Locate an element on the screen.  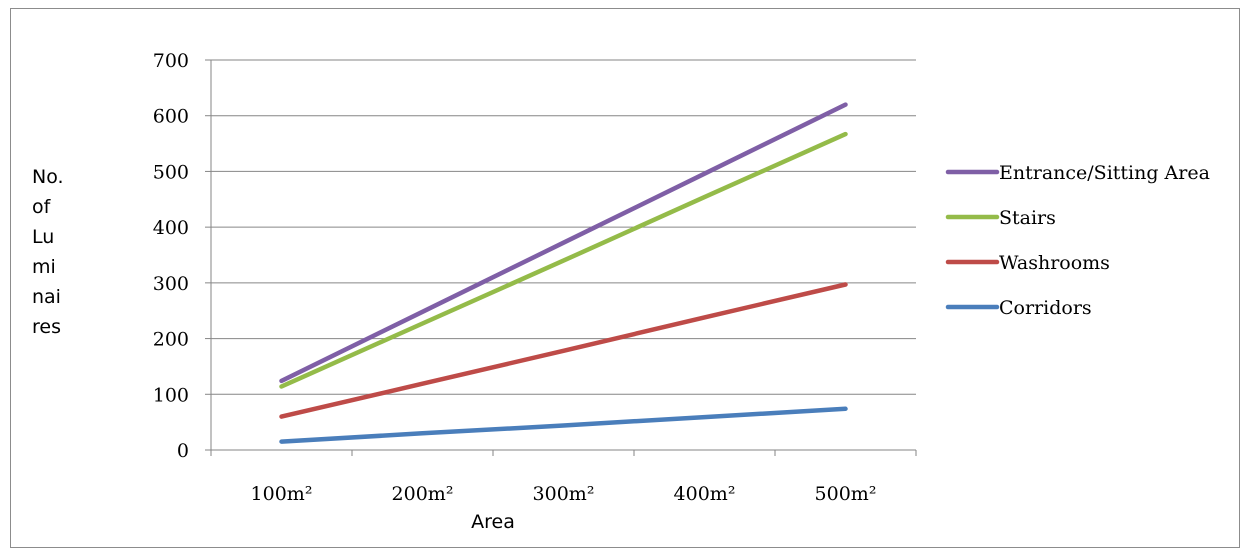
y-axis-label-line: of is located at coordinates (42, 207).